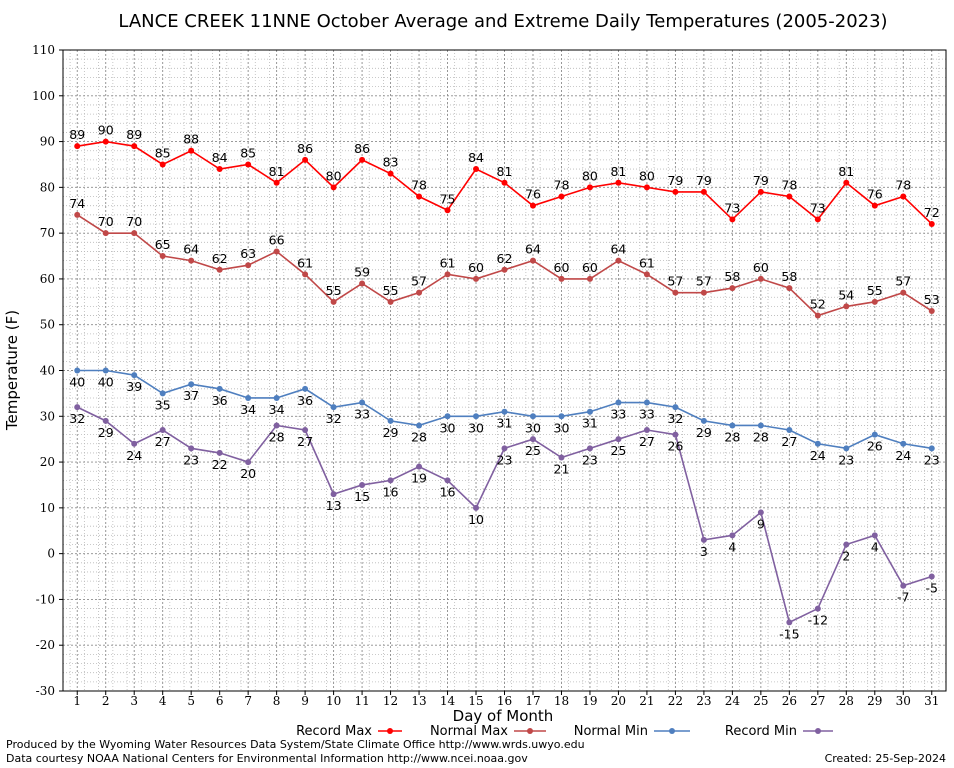  I want to click on data-label: 54, so click(846, 294).